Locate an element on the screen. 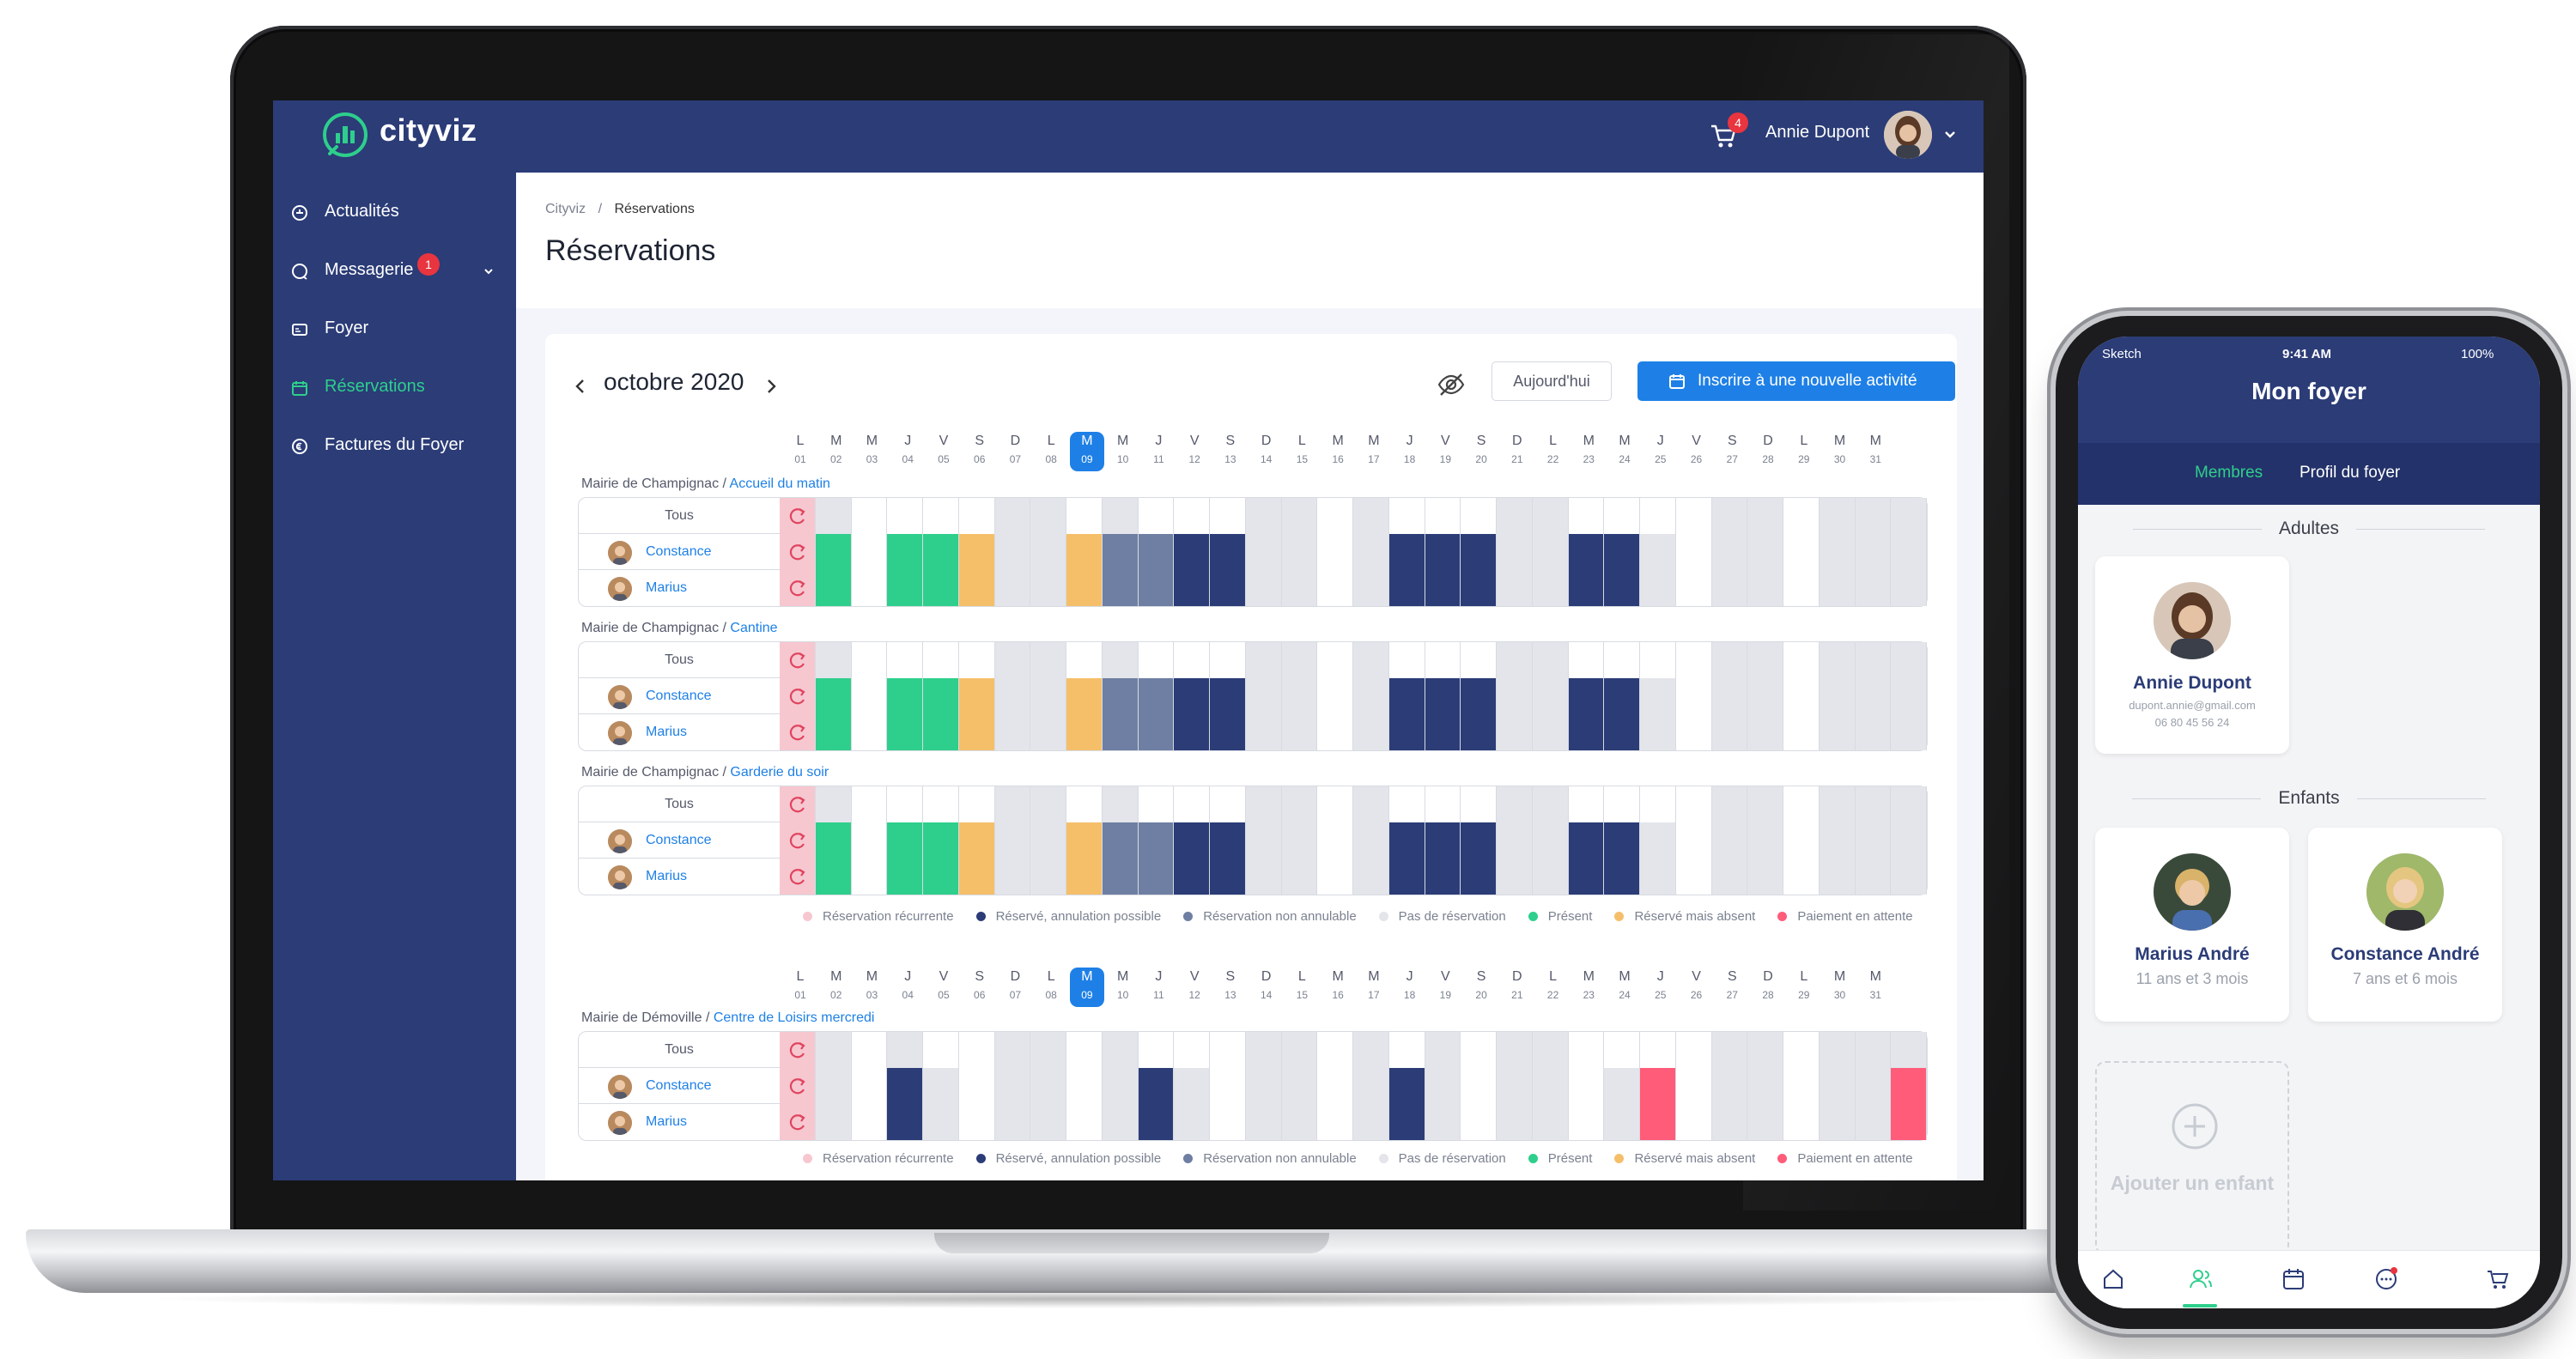  row-label: Marius is located at coordinates (667, 732).